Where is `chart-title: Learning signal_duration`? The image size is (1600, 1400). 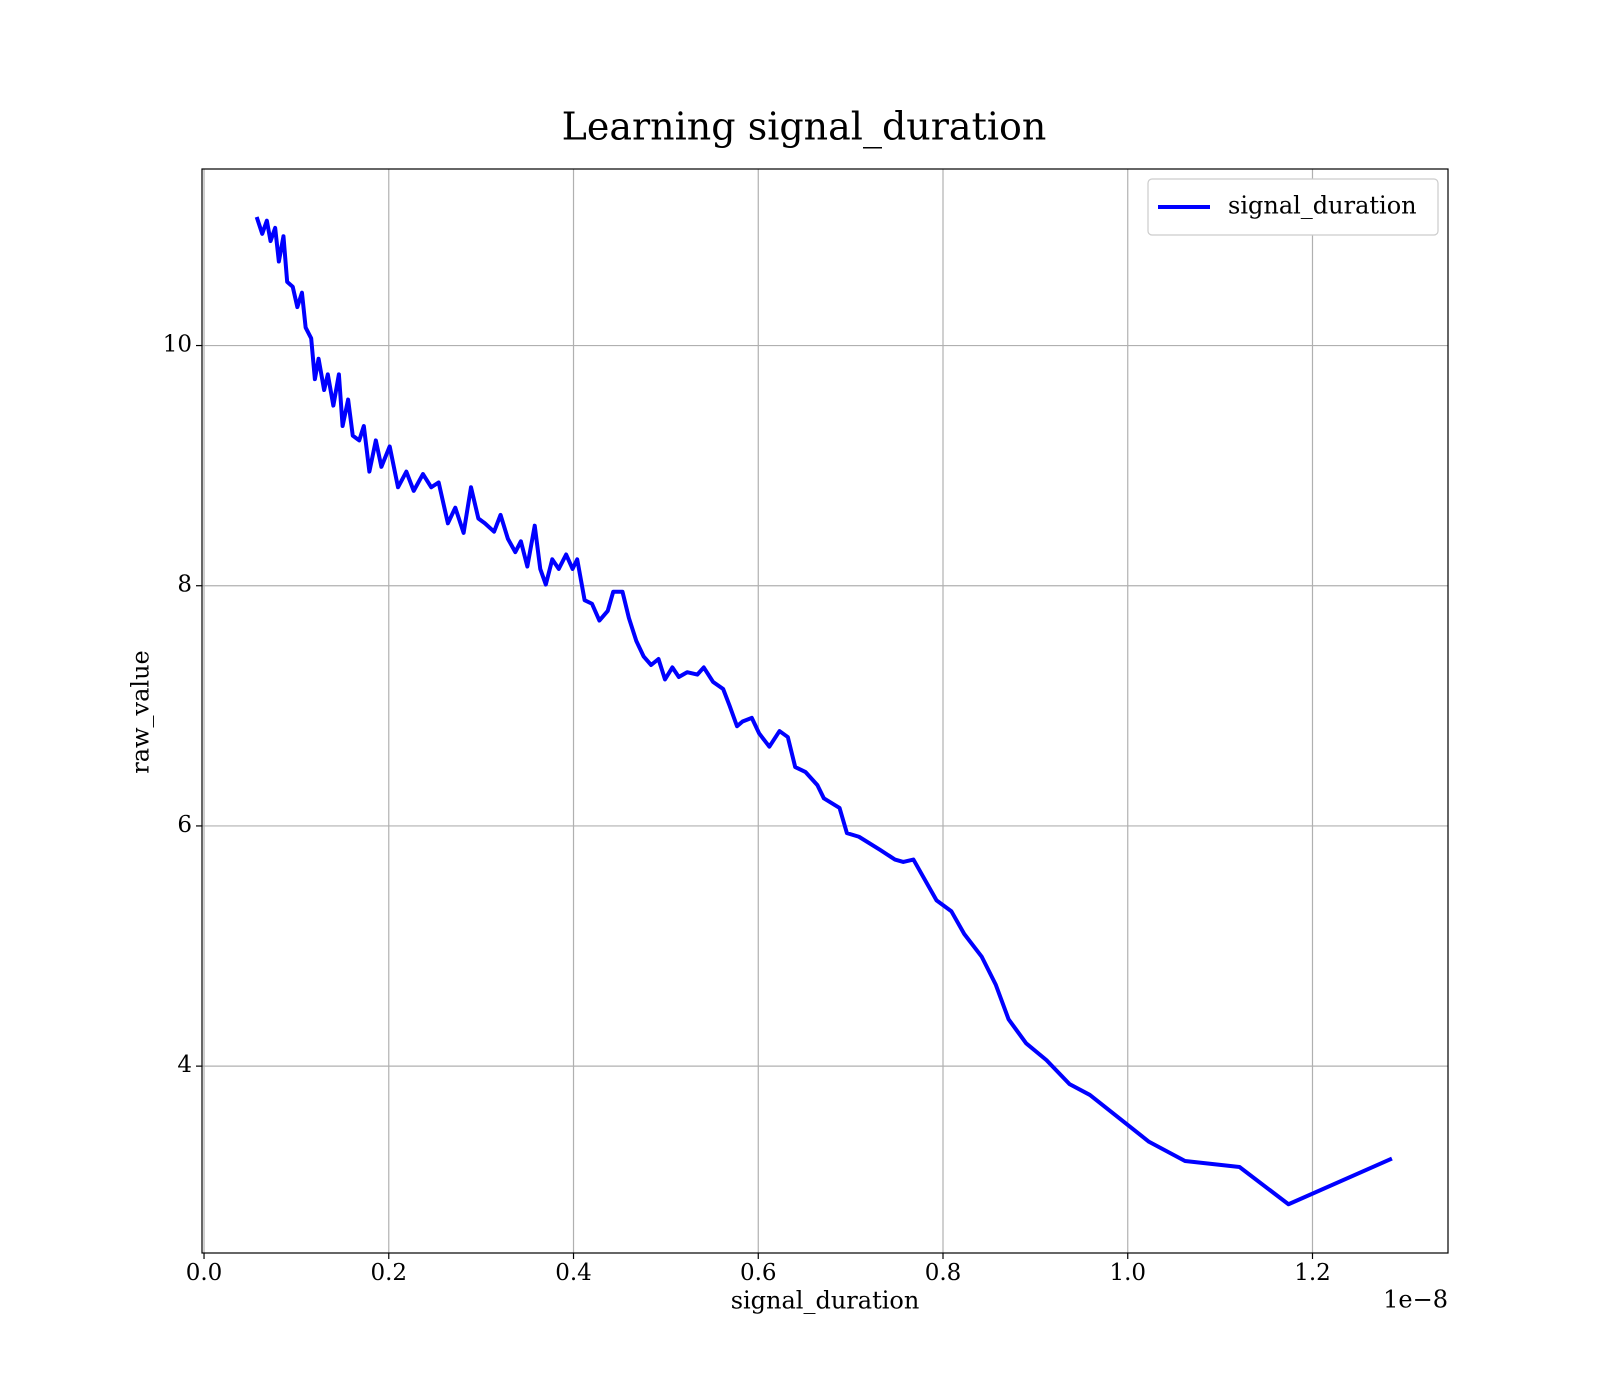
chart-title: Learning signal_duration is located at coordinates (804, 127).